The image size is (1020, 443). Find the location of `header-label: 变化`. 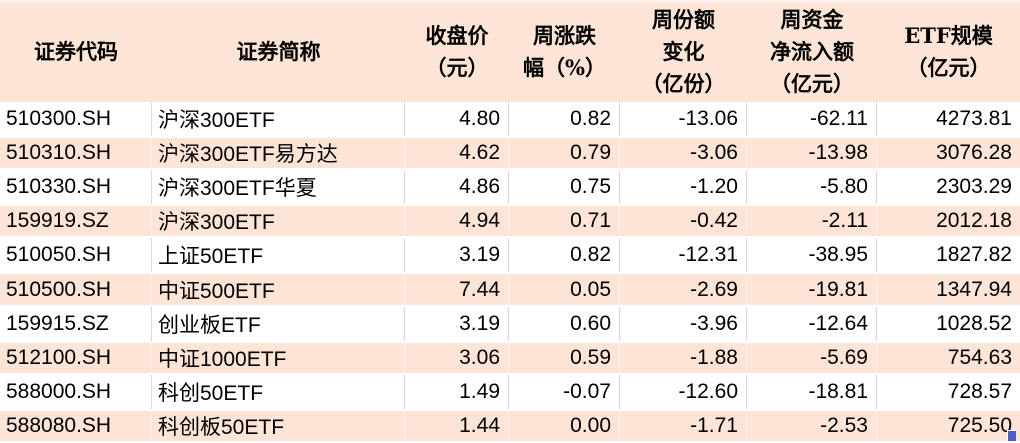

header-label: 变化 is located at coordinates (683, 51).